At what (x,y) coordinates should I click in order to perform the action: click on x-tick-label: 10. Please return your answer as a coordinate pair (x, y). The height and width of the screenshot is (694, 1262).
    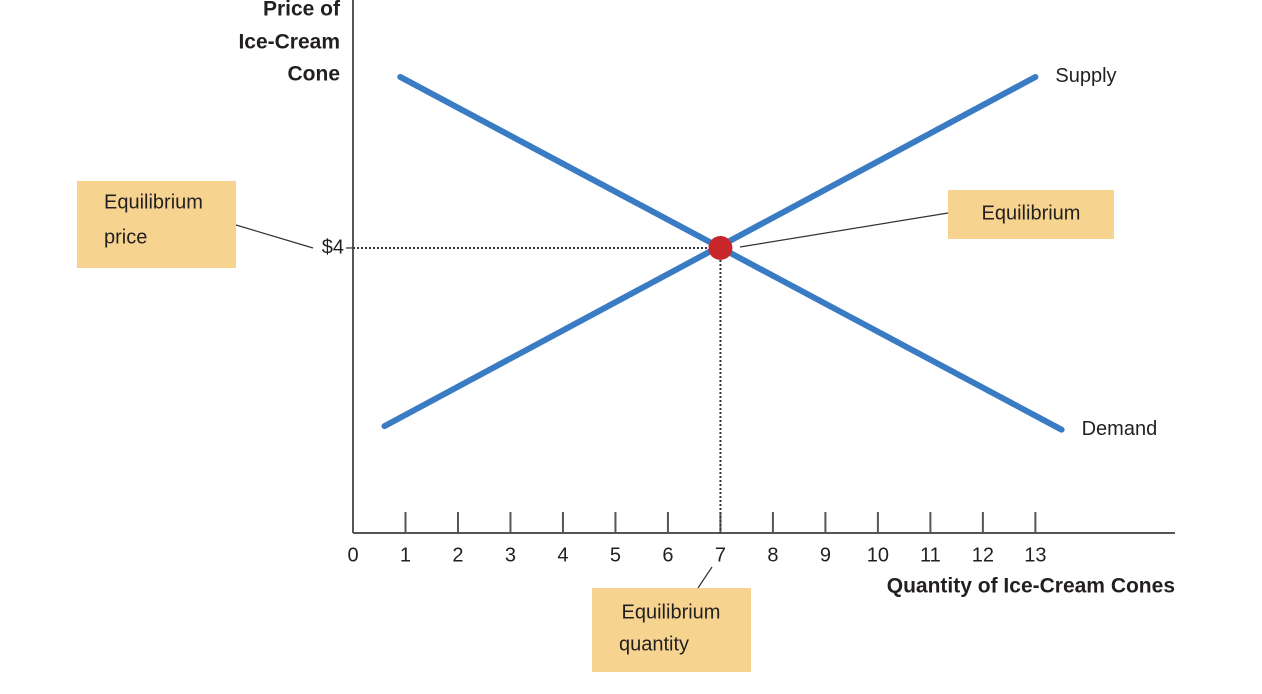
    Looking at the image, I should click on (878, 555).